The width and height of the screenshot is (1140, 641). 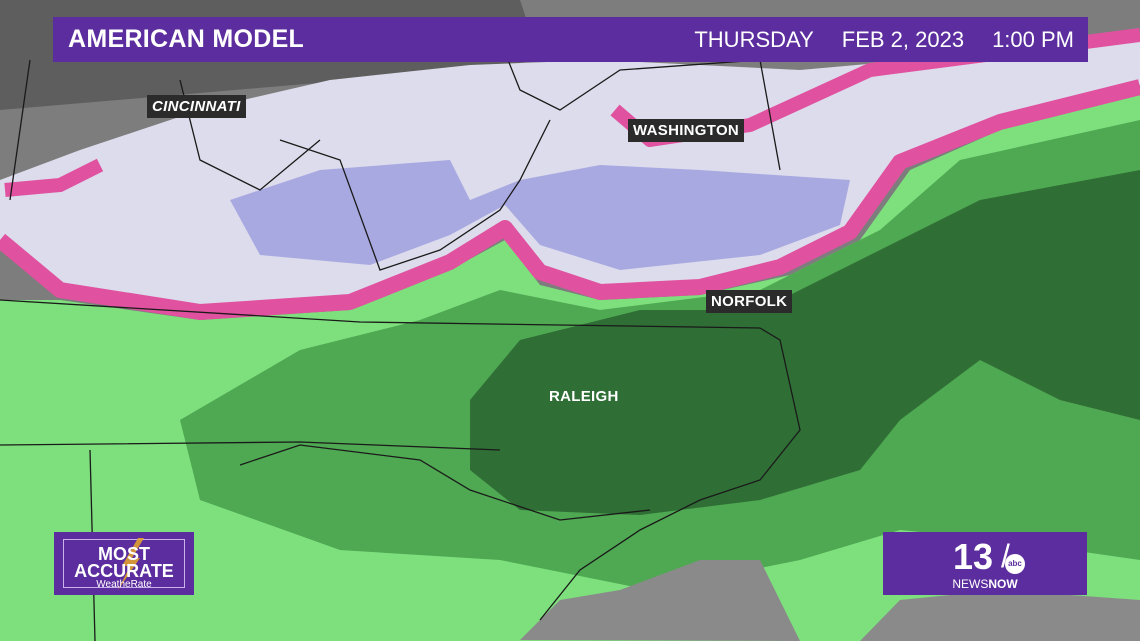 I want to click on lightning-bolt-icon, so click(x=131, y=564).